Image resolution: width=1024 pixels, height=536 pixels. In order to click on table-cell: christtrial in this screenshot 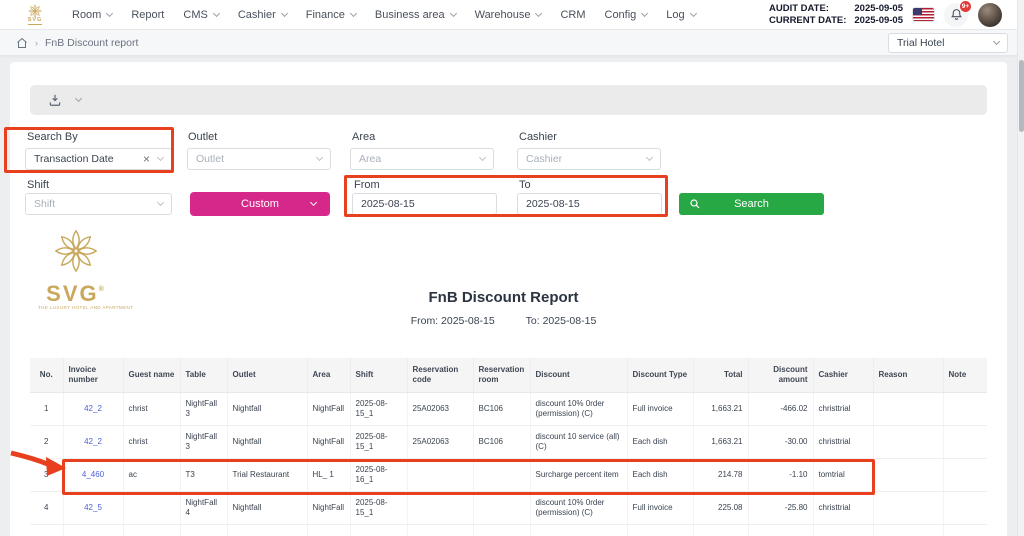, I will do `click(843, 409)`.